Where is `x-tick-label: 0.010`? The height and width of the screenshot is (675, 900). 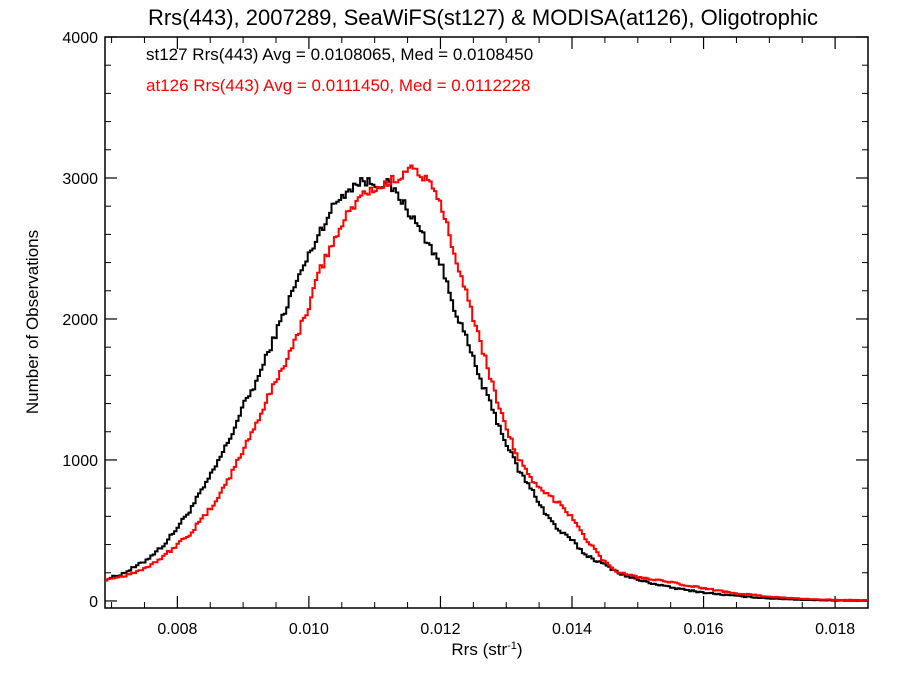
x-tick-label: 0.010 is located at coordinates (309, 629).